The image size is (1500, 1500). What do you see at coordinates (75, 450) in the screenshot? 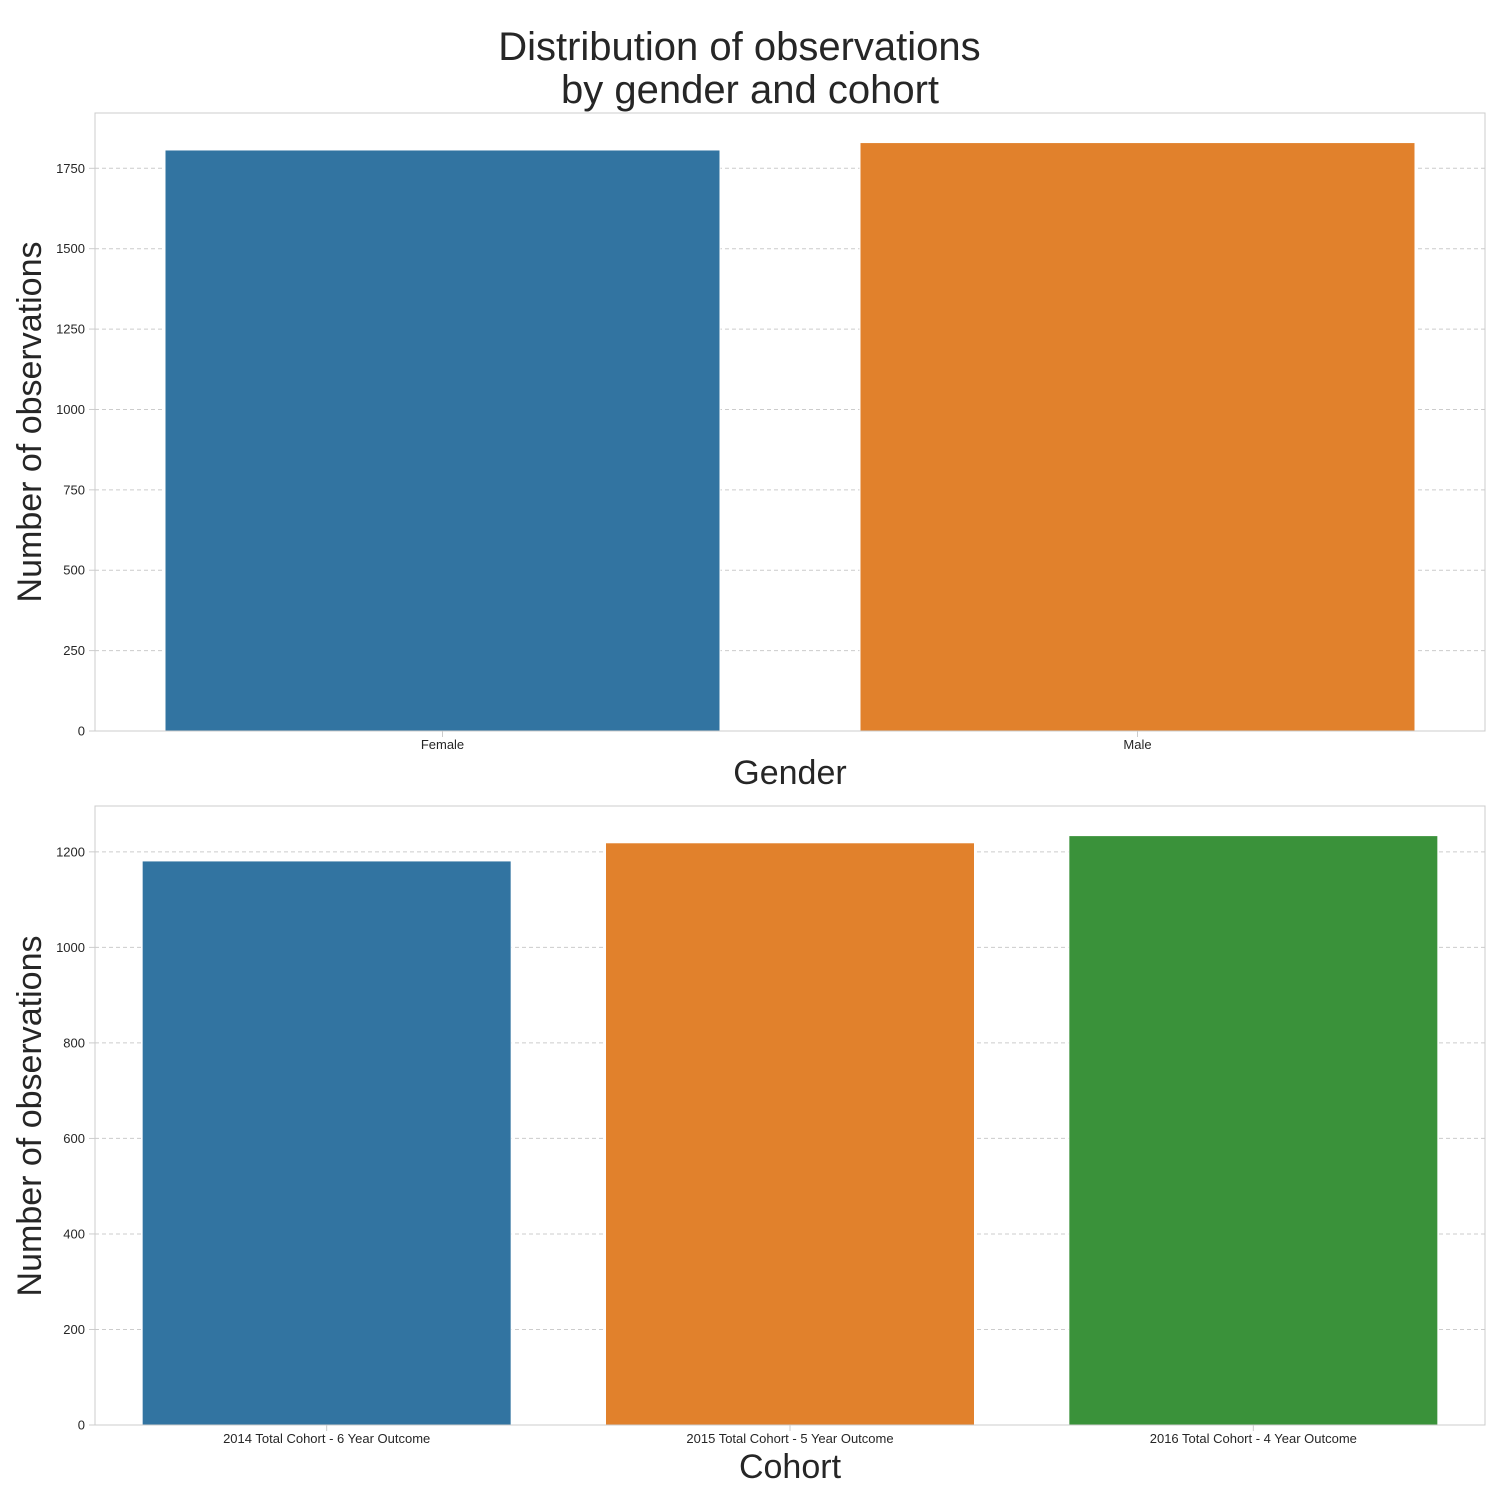
I see `y-tick-labels: 0 250 500 750 1000 1250 1500 1750` at bounding box center [75, 450].